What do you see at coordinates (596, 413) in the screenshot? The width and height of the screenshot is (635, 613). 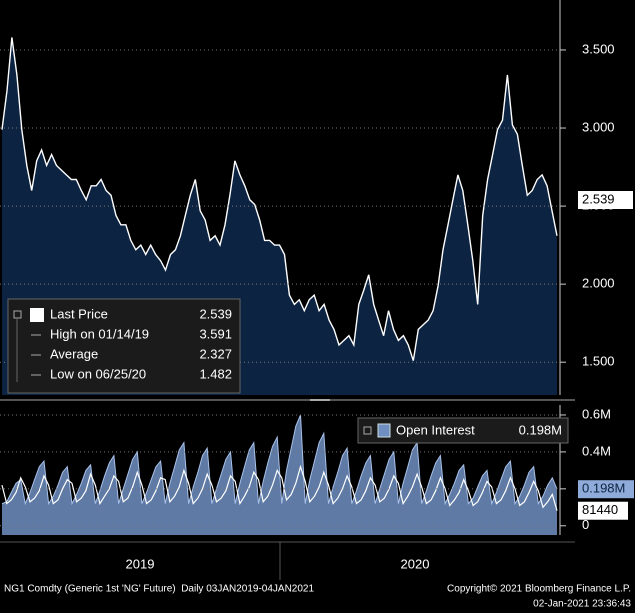 I see `y-tick-label: 0.6M` at bounding box center [596, 413].